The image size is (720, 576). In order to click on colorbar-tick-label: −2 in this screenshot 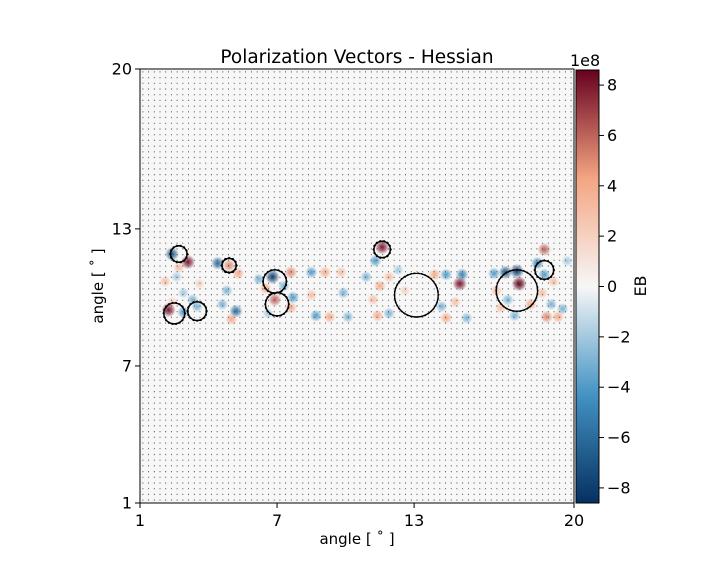, I will do `click(619, 336)`.